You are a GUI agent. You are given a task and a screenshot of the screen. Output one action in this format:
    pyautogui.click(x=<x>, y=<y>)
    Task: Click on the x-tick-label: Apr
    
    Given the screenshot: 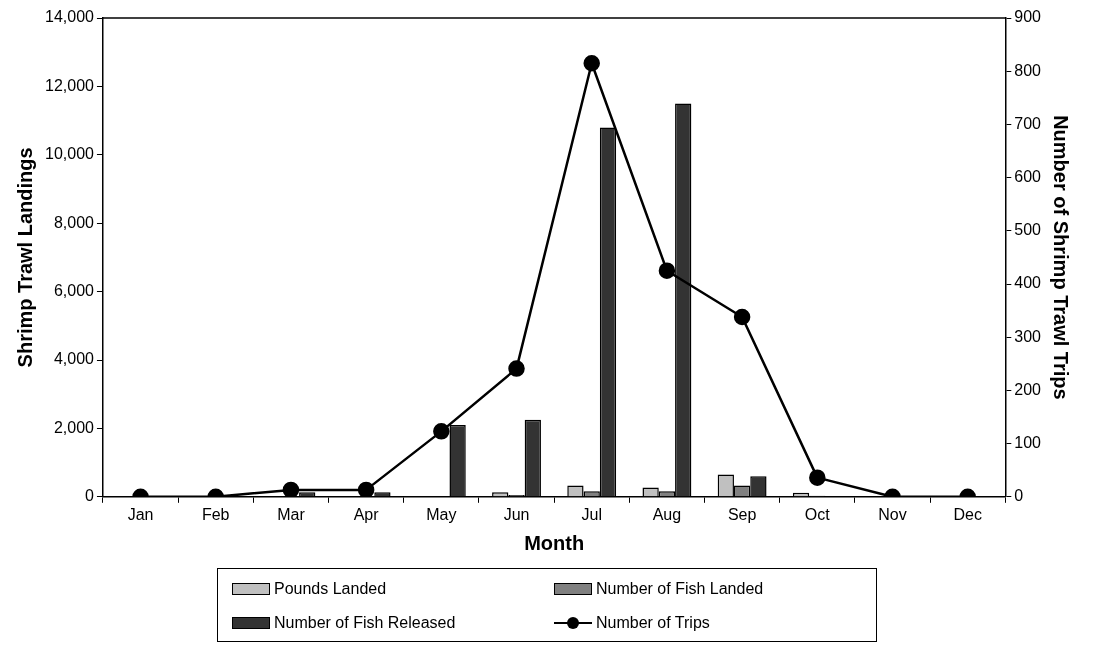 What is the action you would take?
    pyautogui.click(x=366, y=514)
    